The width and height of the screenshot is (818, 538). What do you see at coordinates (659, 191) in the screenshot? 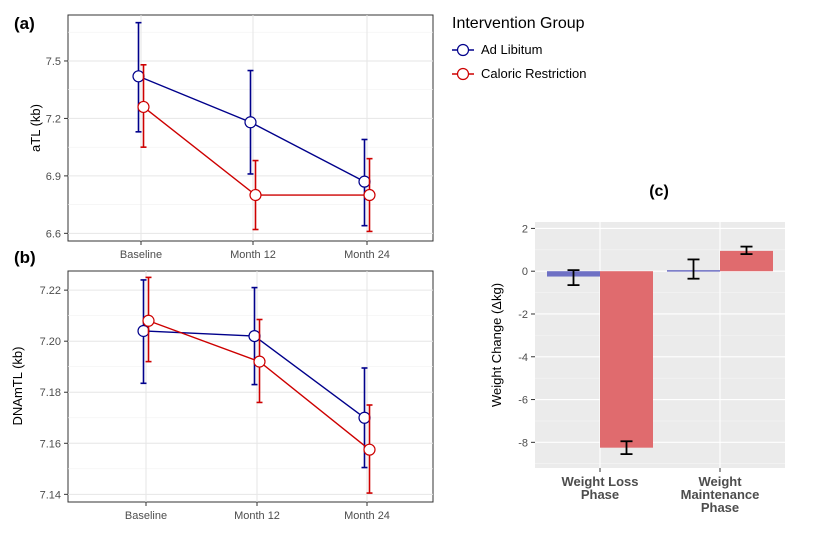
I see `panel-label-c: (c)` at bounding box center [659, 191].